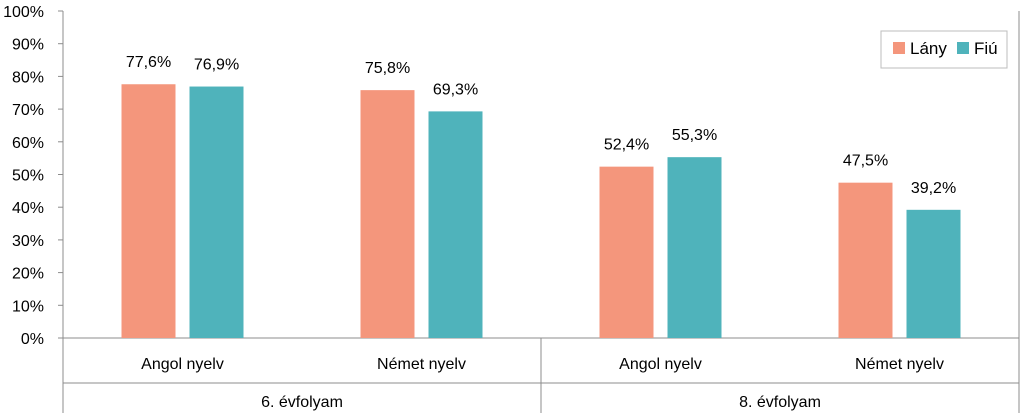  What do you see at coordinates (28, 208) in the screenshot?
I see `y-tick-label: 40%` at bounding box center [28, 208].